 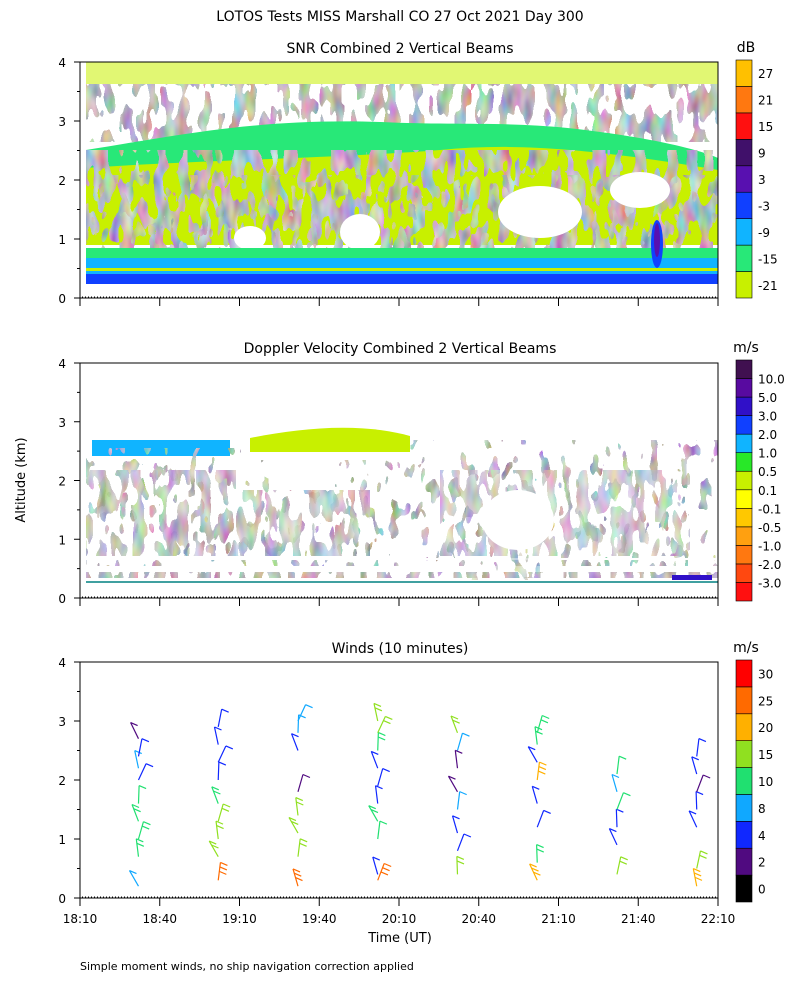 I want to click on colorbar-label: -3, so click(x=764, y=206).